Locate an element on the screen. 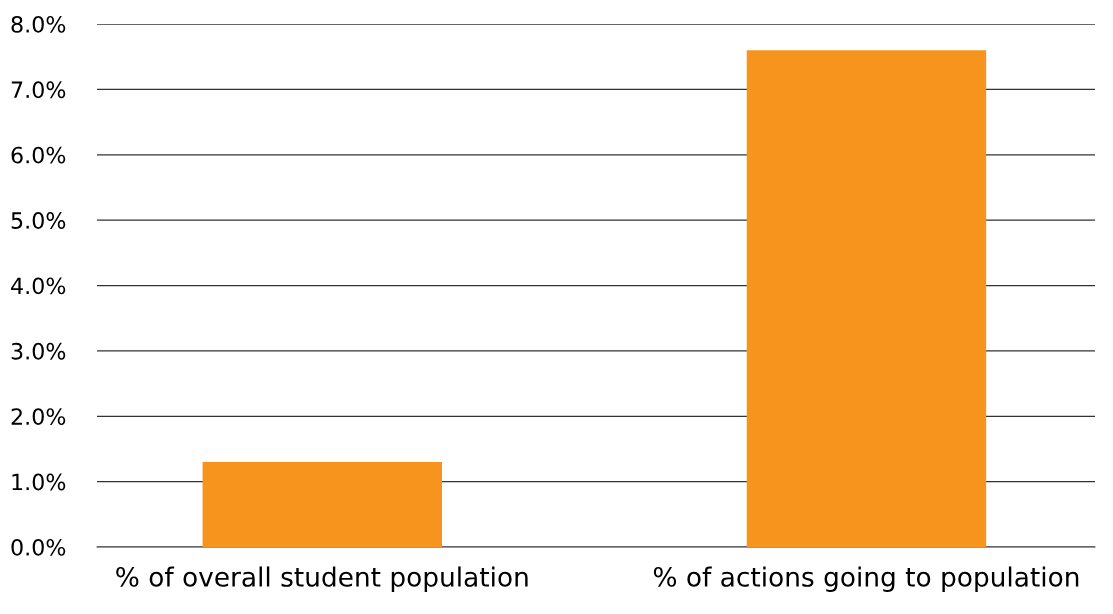  y-tick-label: 8.0% is located at coordinates (38, 24).